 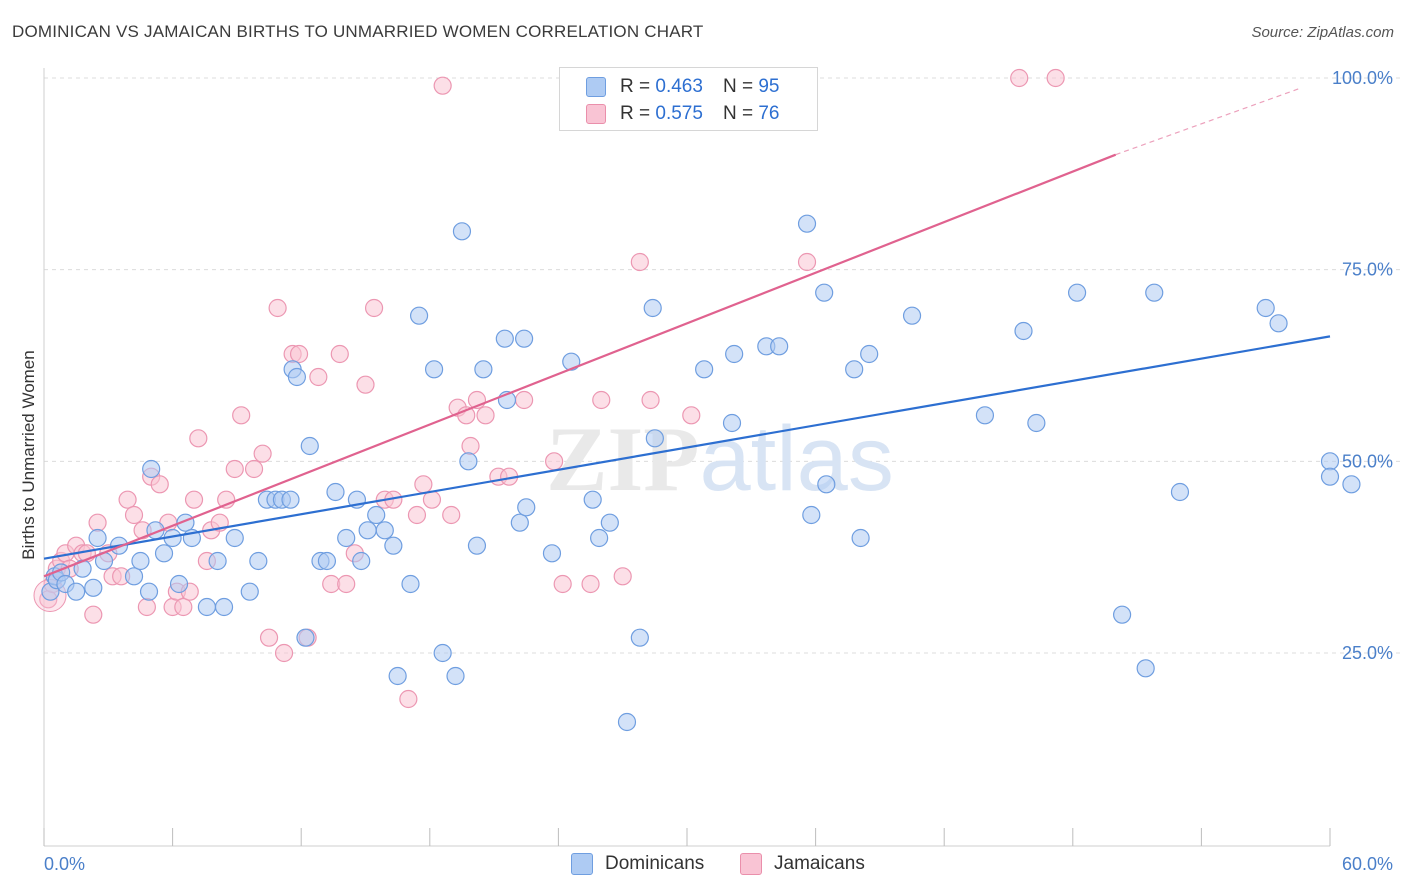 I want to click on legend-row-jamaicans: R = 0.575 N = 76, so click(x=682, y=114).